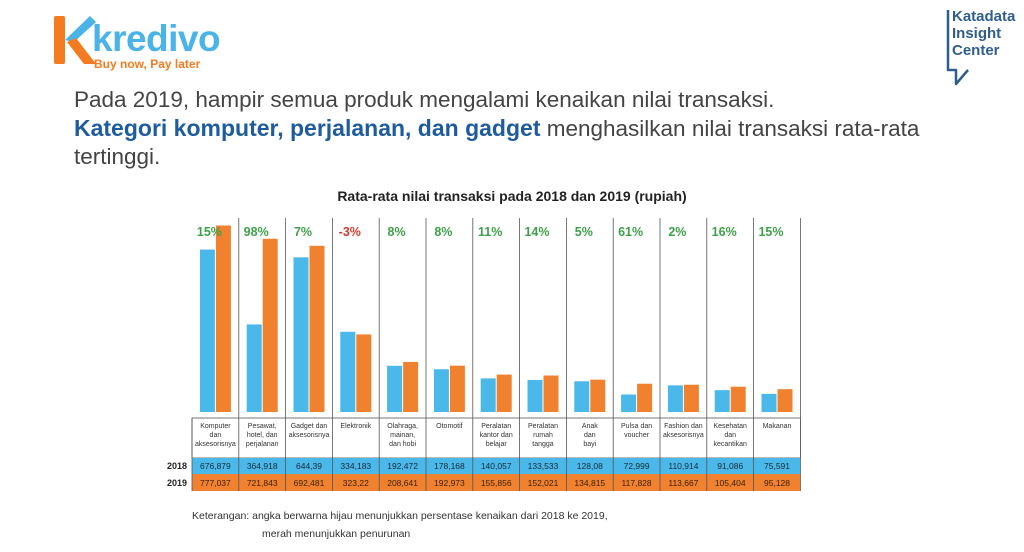  Describe the element at coordinates (309, 483) in the screenshot. I see `value-2019: 692,481` at that location.